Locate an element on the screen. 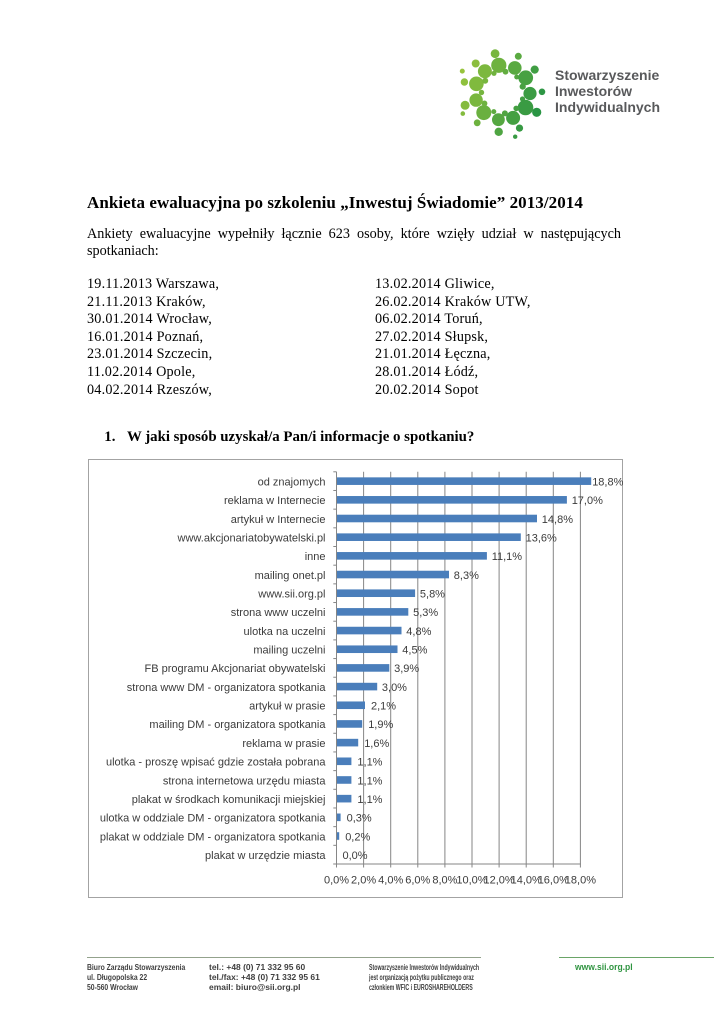  svg-text: 1,9% is located at coordinates (380, 725).